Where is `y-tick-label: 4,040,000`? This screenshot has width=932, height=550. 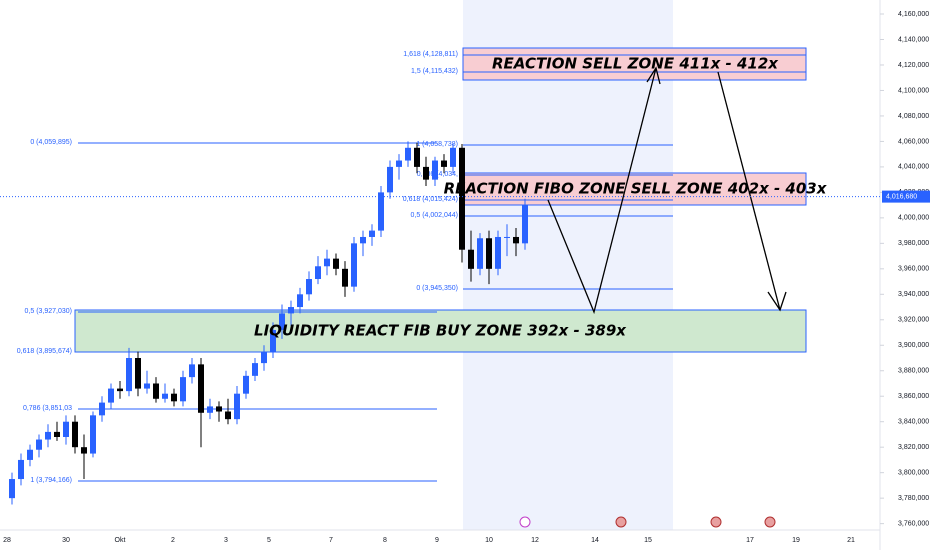 y-tick-label: 4,040,000 is located at coordinates (913, 167).